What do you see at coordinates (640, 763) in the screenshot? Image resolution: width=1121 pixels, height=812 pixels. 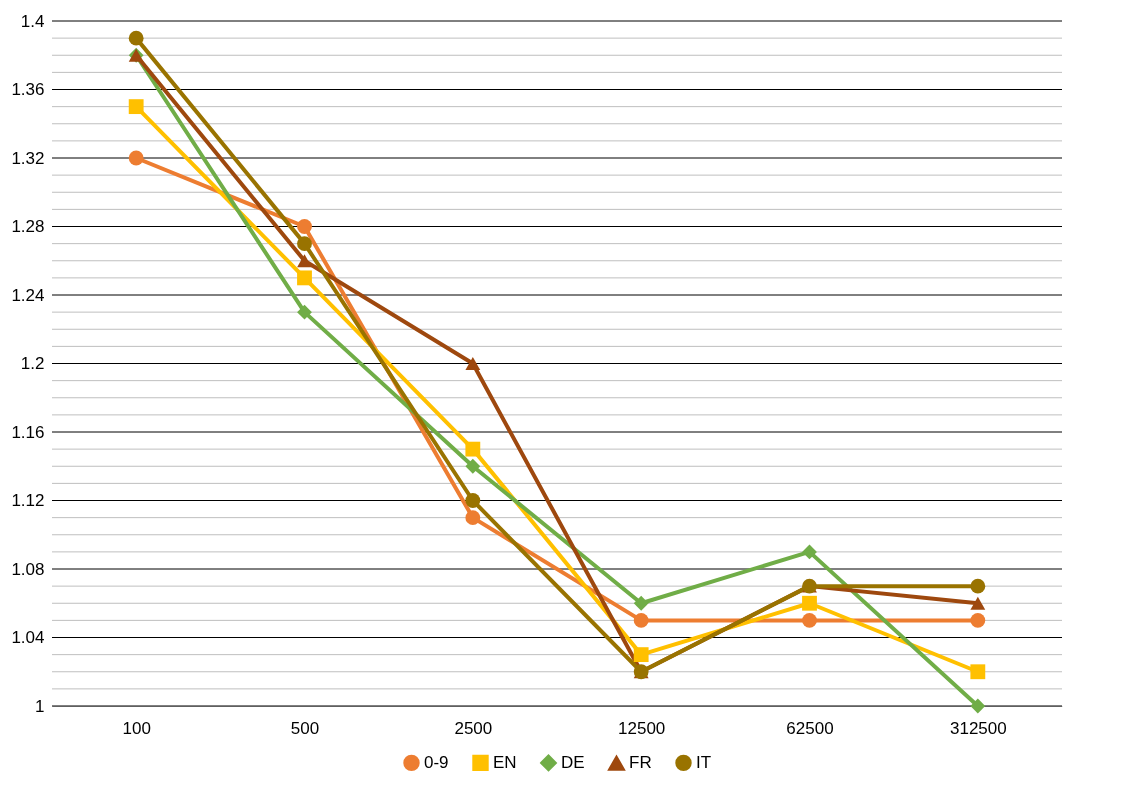 I see `legend-label: FR` at bounding box center [640, 763].